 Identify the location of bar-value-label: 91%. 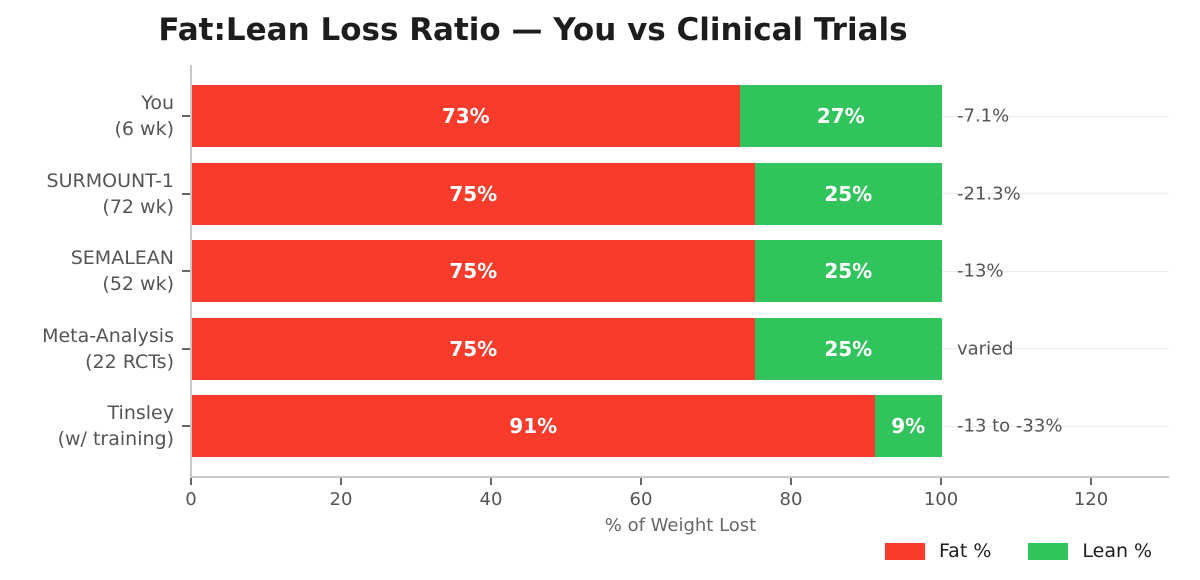
(533, 426).